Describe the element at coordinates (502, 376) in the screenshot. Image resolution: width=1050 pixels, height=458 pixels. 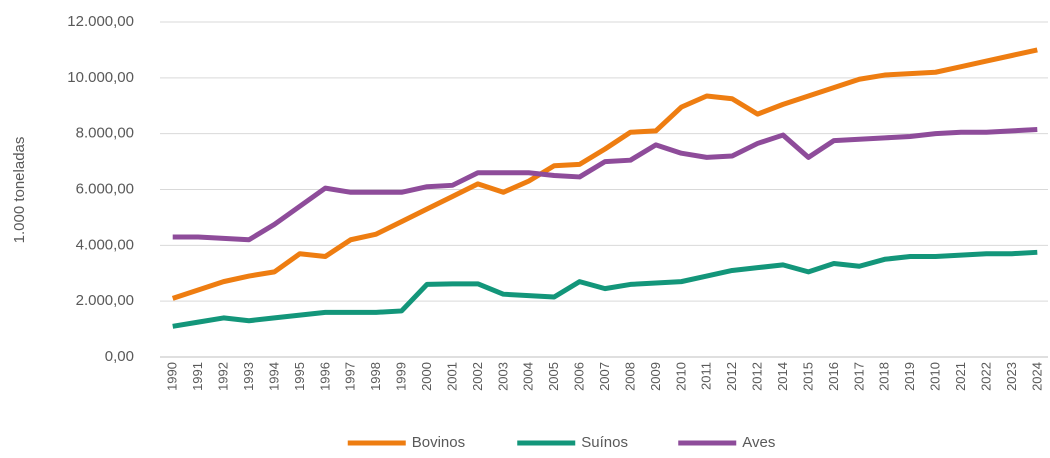
I see `x-tick-label: 2003` at that location.